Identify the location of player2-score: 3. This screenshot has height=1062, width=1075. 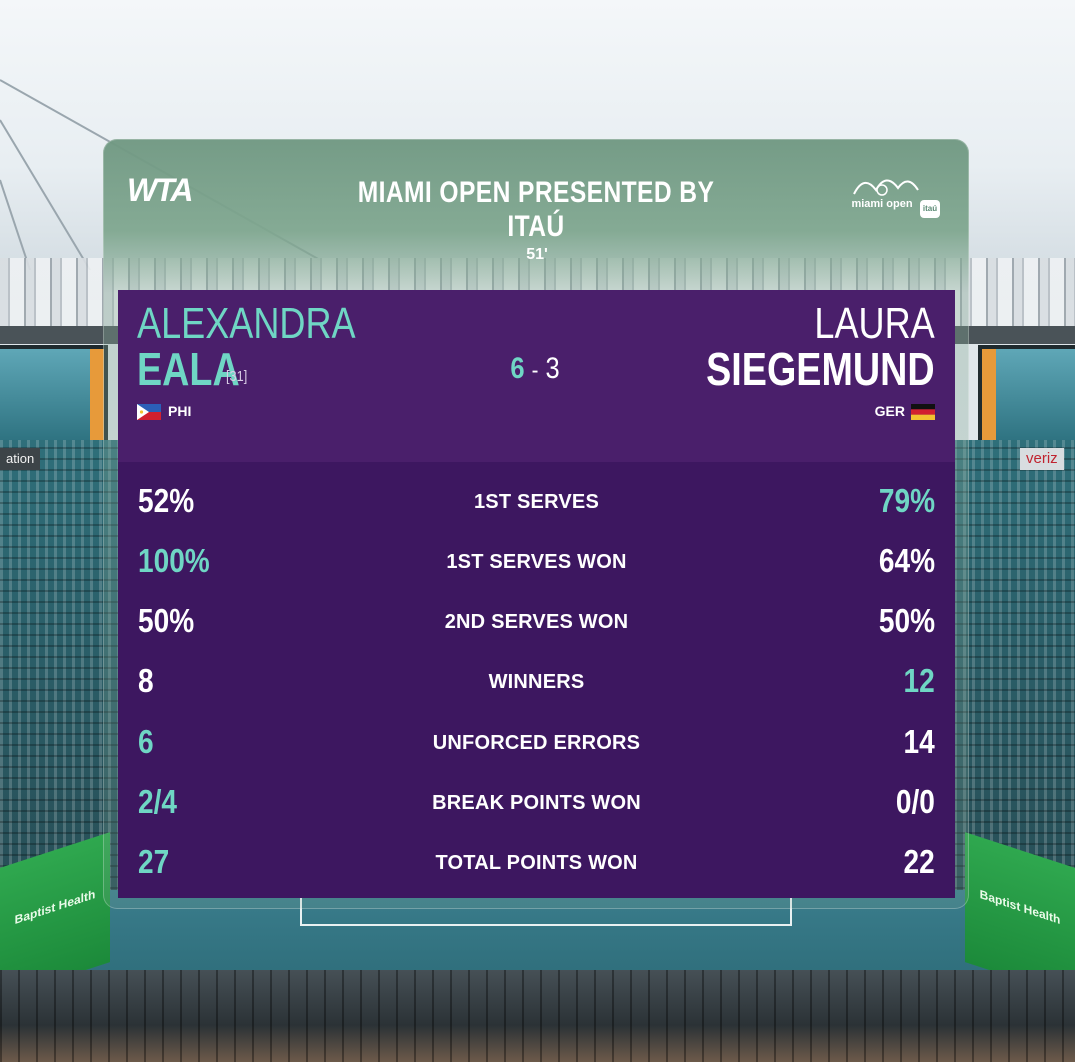
(552, 368).